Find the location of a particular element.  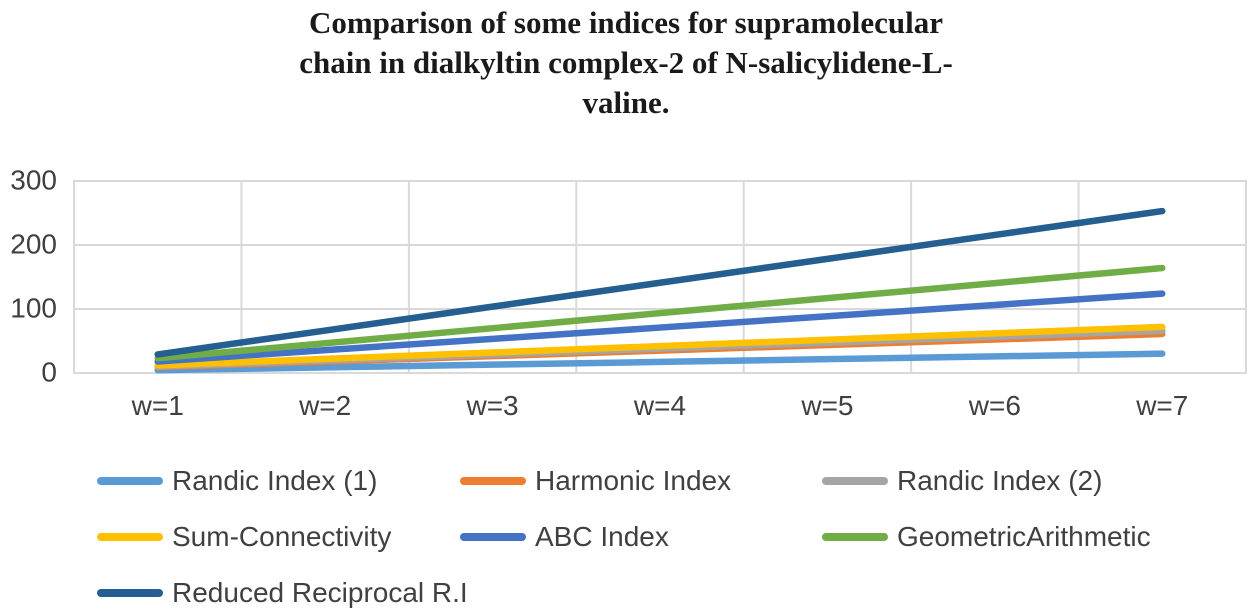

x-tick-label: w=5 is located at coordinates (827, 405).